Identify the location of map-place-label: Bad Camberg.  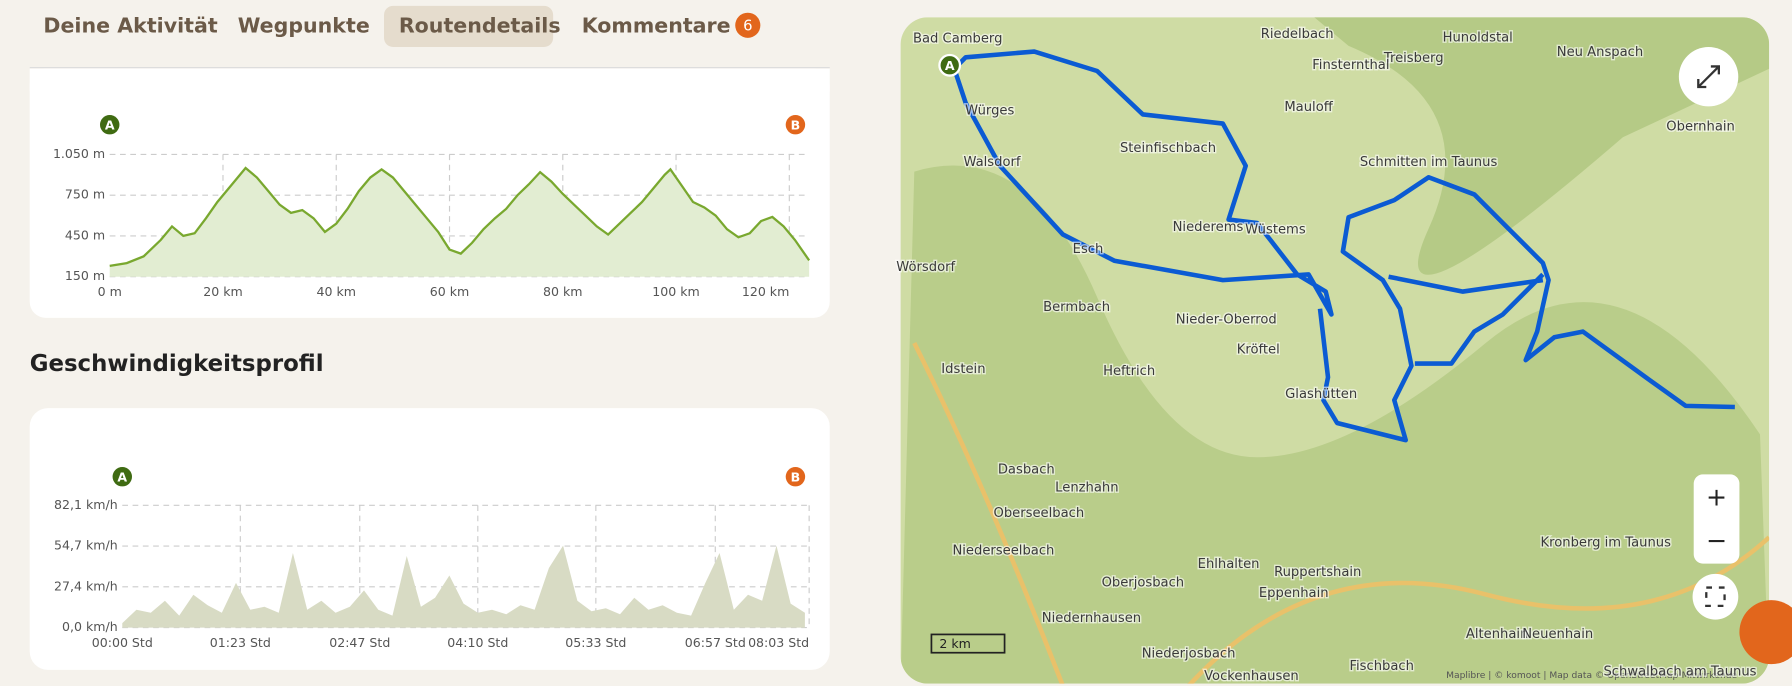
(957, 38).